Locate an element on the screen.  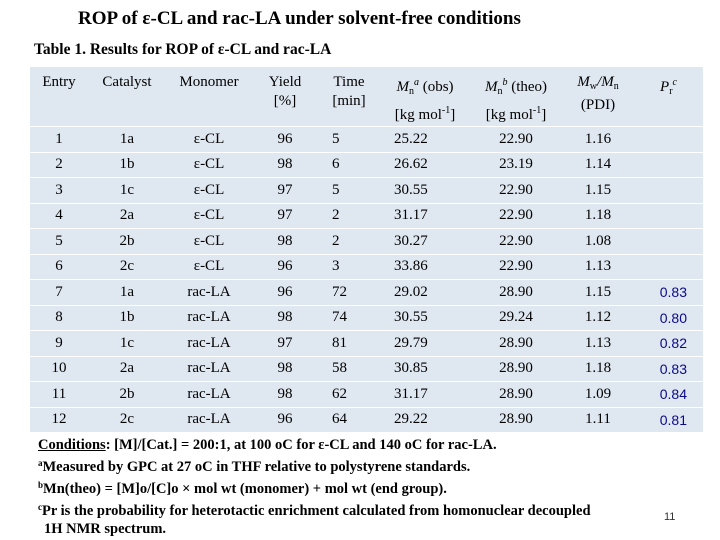
table-row: 5 2b ε-CL 98 2 30.27 22.90 1.08 is located at coordinates (366, 241).